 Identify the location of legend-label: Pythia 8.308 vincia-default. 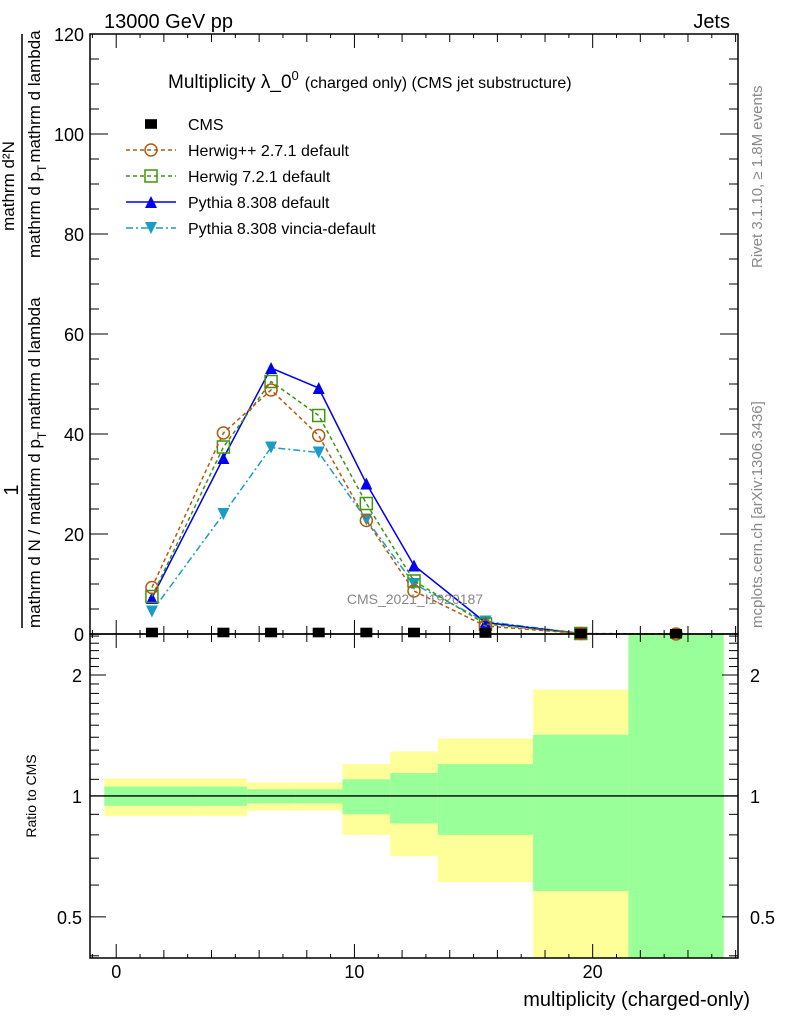
(282, 229).